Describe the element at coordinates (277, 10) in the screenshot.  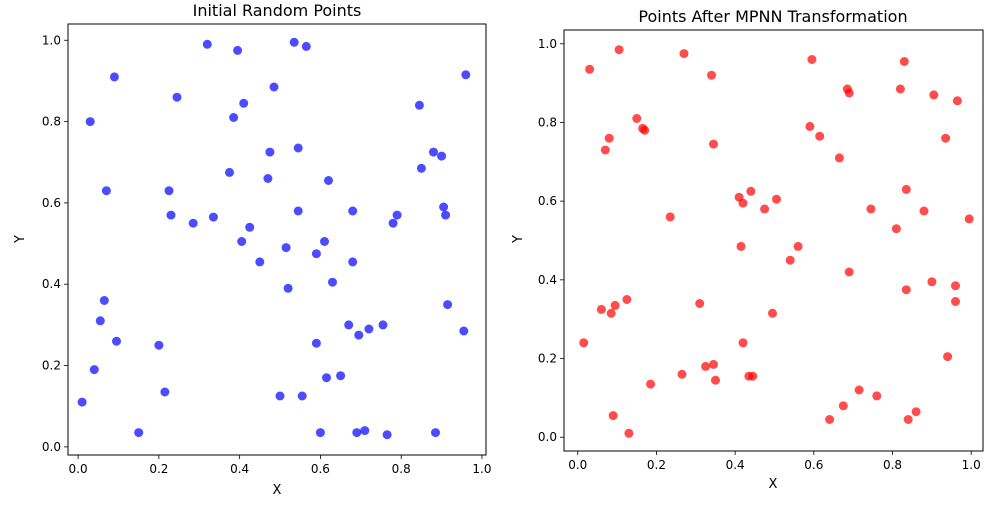
I see `left-chart-title: Initial Random Points` at that location.